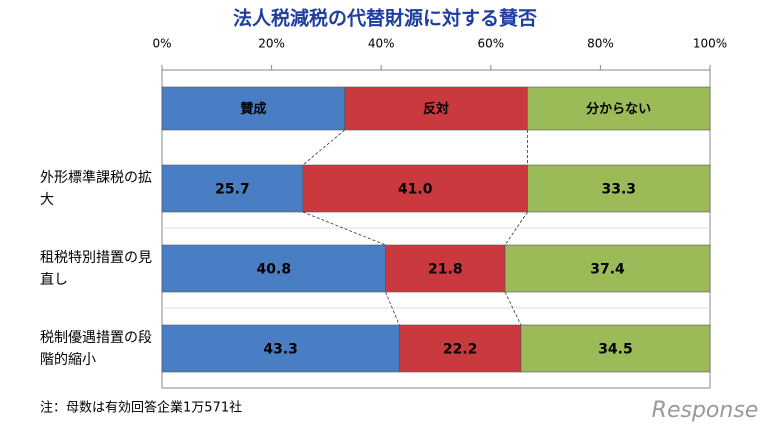  I want to click on data-label: 33.3, so click(618, 190).